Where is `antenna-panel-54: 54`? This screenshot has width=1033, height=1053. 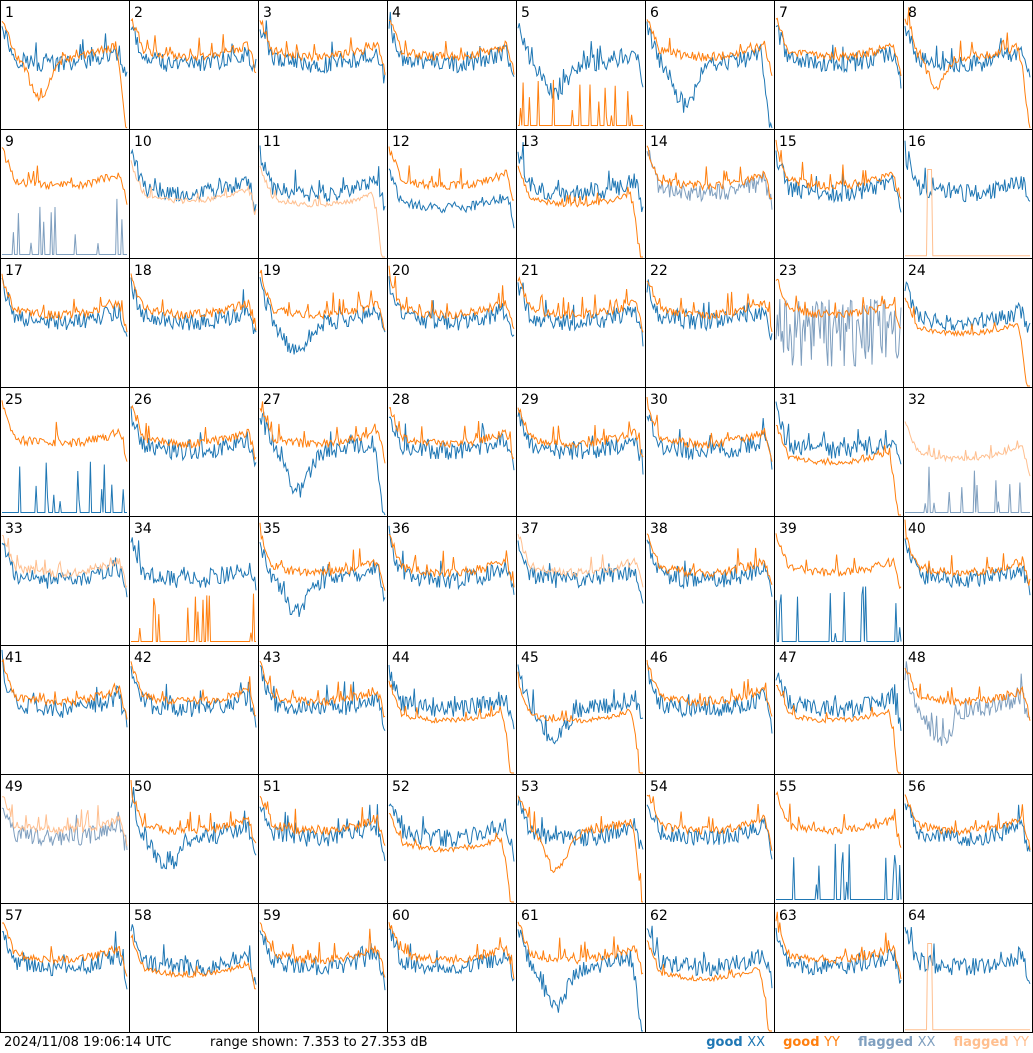 antenna-panel-54: 54 is located at coordinates (710, 839).